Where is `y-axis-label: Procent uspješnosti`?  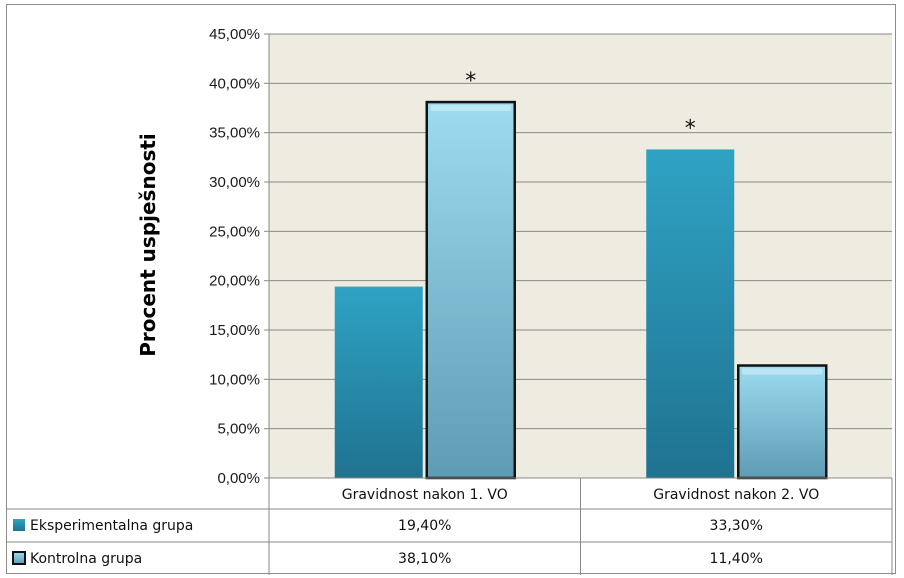 y-axis-label: Procent uspješnosti is located at coordinates (148, 245).